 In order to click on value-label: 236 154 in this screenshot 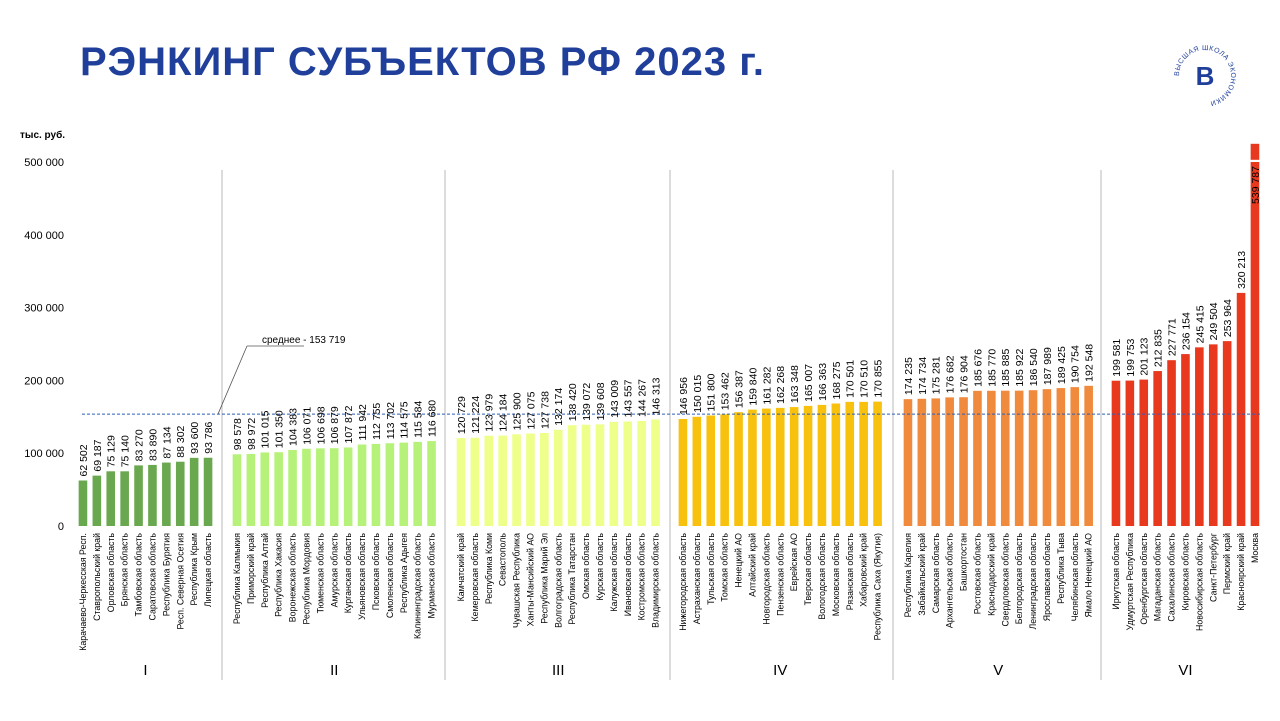, I will do `click(1186, 331)`.